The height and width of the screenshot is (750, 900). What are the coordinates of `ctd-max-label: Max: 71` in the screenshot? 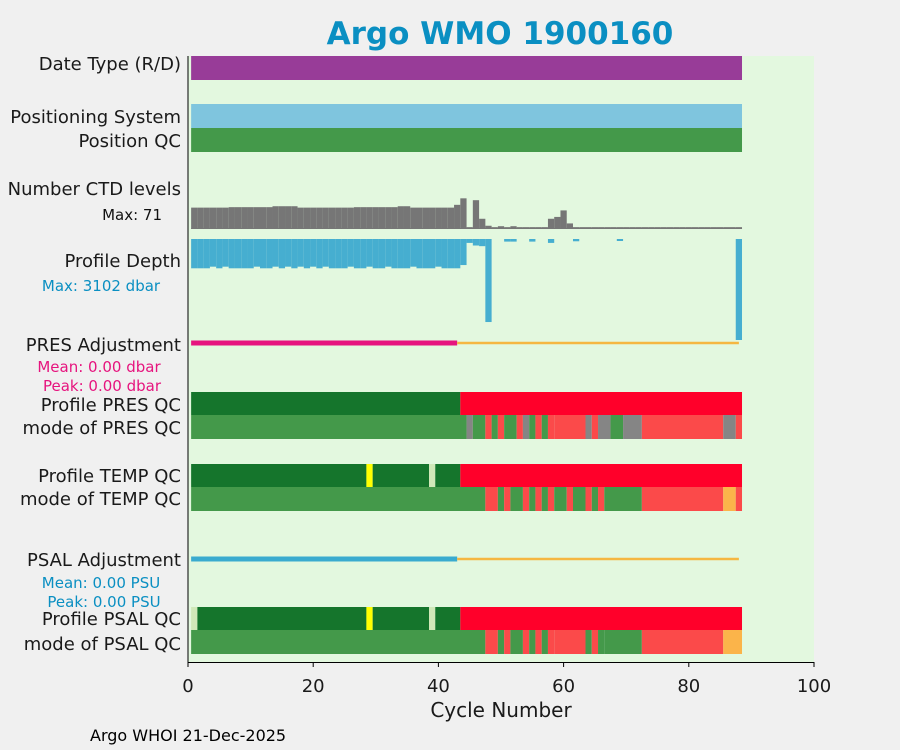 It's located at (132, 215).